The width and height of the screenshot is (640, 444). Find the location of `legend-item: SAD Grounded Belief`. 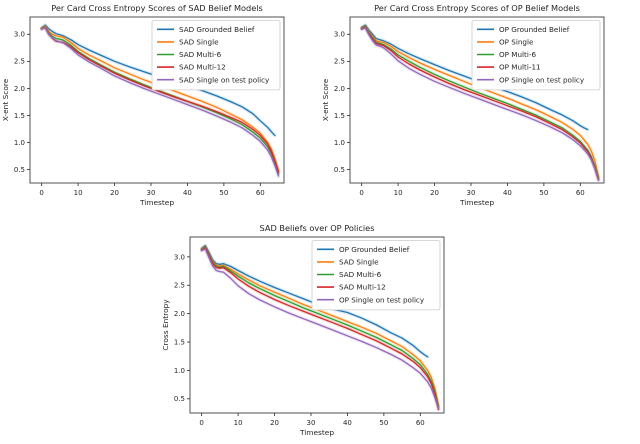

legend-item: SAD Grounded Belief is located at coordinates (206, 29).